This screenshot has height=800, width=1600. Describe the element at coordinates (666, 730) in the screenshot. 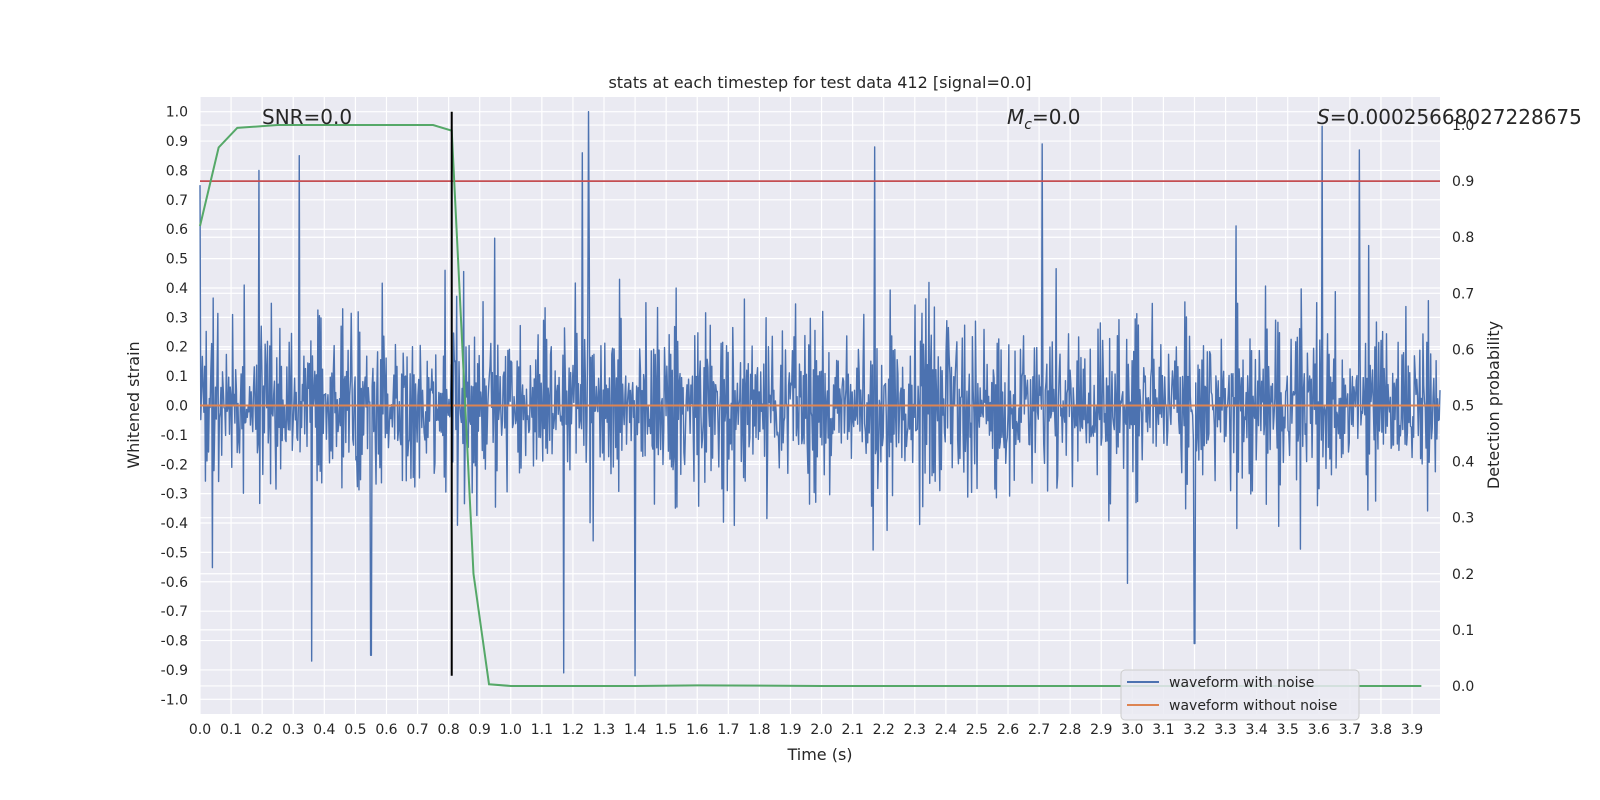

I see `x-tick-label: 1.5` at that location.